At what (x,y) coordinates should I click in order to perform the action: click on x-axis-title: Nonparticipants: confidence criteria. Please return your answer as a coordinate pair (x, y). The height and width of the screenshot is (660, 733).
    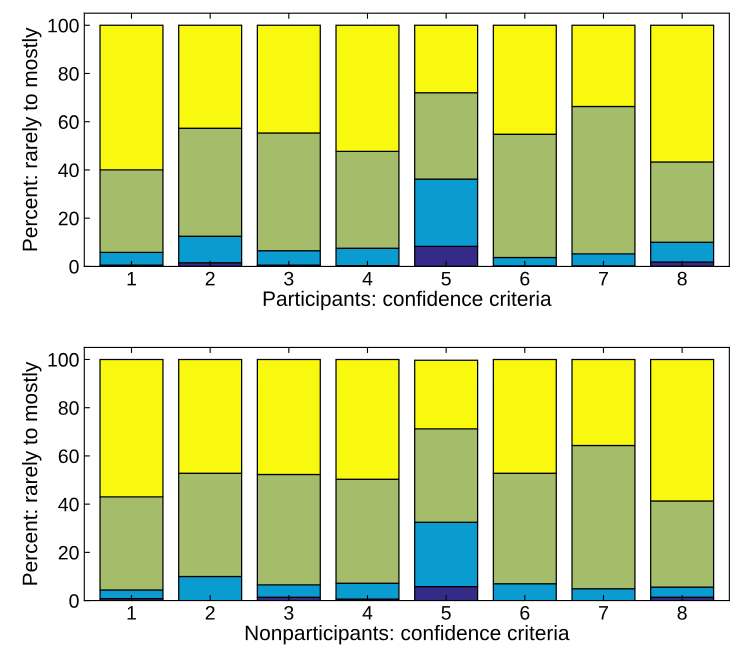
    Looking at the image, I should click on (408, 634).